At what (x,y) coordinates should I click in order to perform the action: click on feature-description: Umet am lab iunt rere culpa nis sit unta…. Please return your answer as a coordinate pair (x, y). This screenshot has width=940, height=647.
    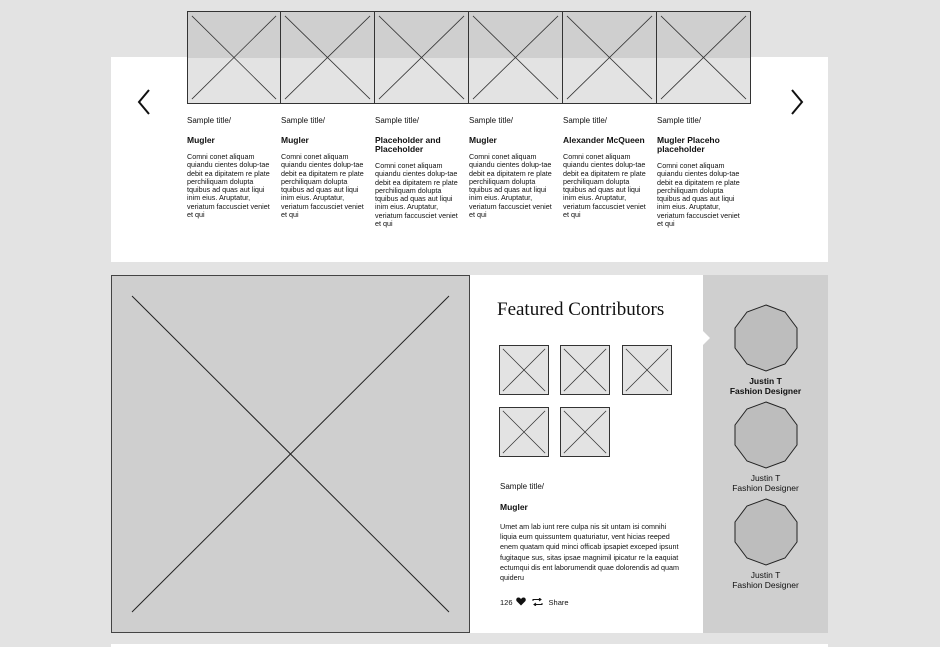
    Looking at the image, I should click on (590, 552).